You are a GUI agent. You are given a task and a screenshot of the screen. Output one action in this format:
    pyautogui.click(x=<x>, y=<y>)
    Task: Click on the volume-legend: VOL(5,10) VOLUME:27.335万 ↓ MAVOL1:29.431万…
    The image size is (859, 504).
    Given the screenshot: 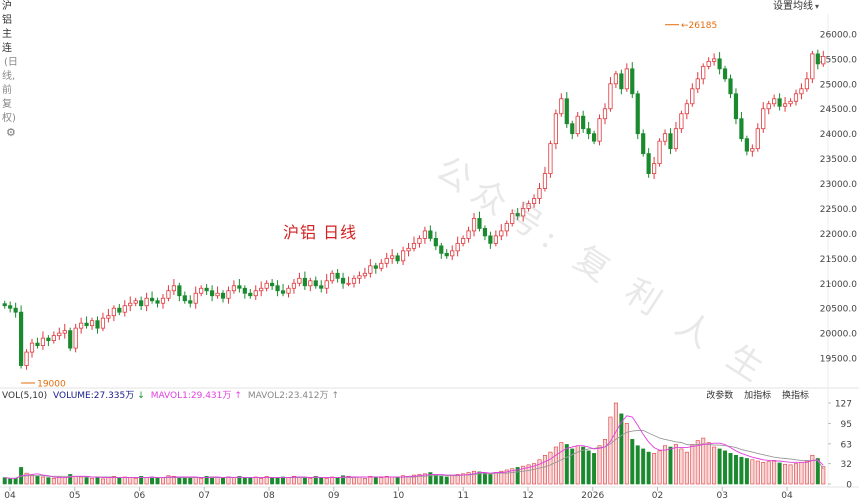 What is the action you would take?
    pyautogui.click(x=172, y=396)
    